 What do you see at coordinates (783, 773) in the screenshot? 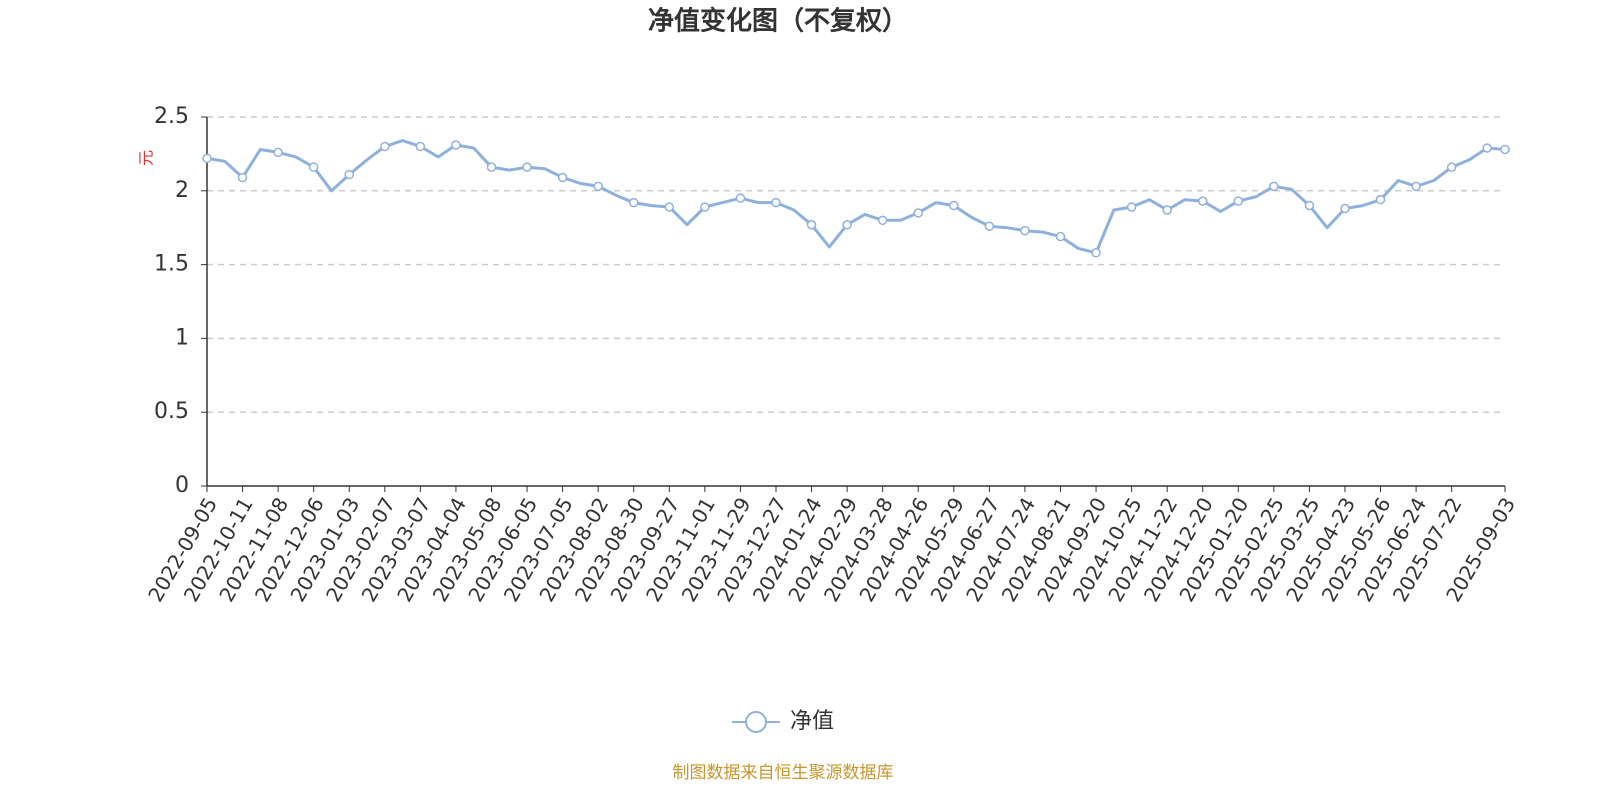
I see `source-note: 制图数据来自恒生聚源数据库` at bounding box center [783, 773].